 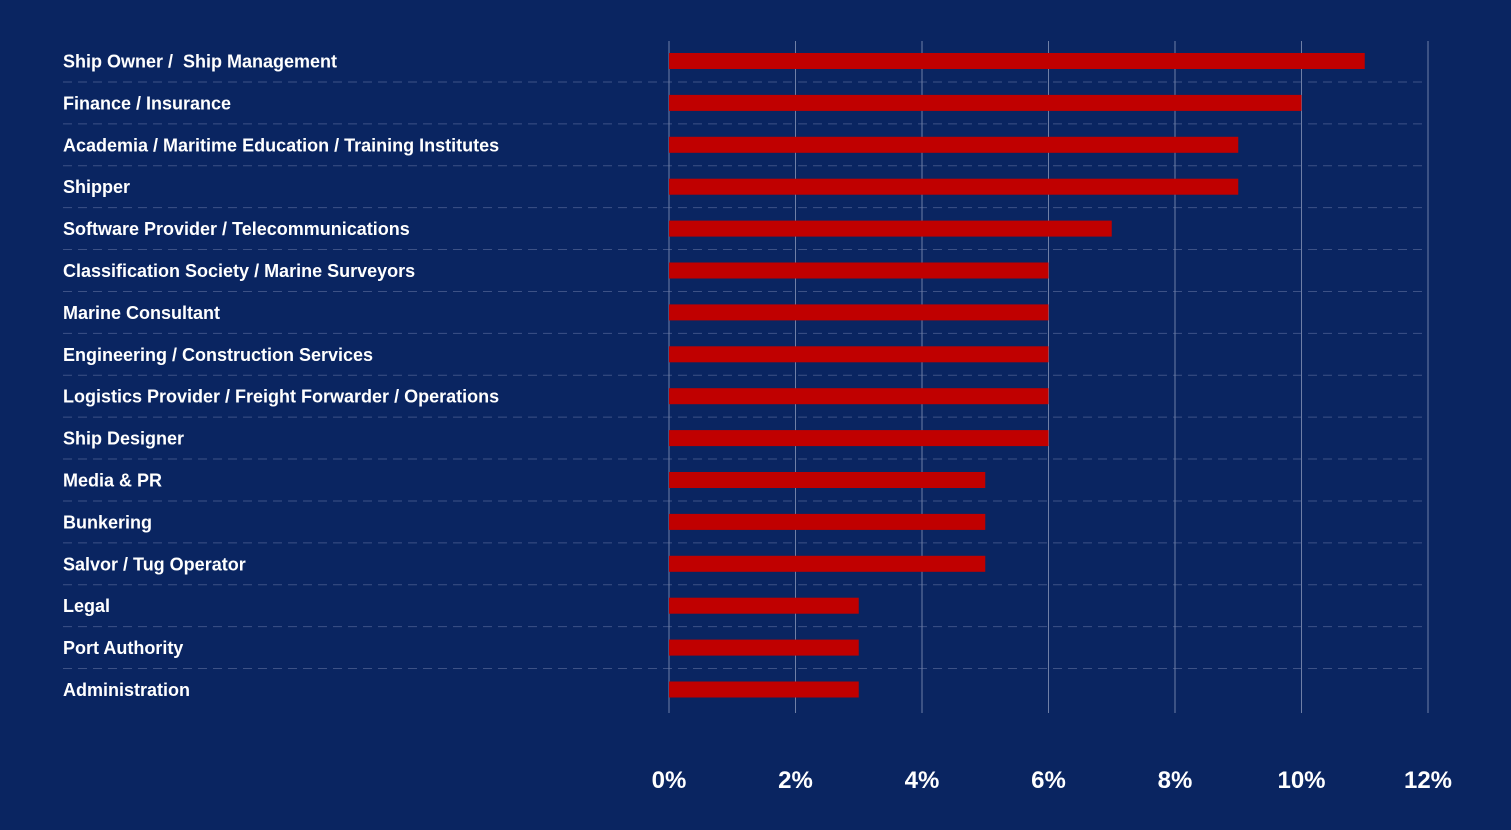 I want to click on category-label: Legal, so click(x=86, y=606).